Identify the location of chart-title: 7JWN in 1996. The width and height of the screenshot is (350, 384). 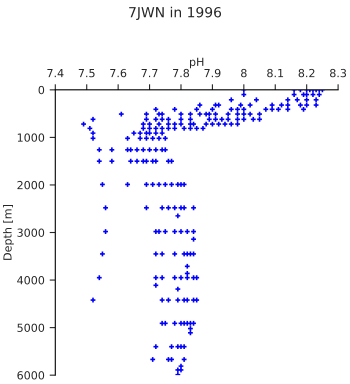
(175, 13).